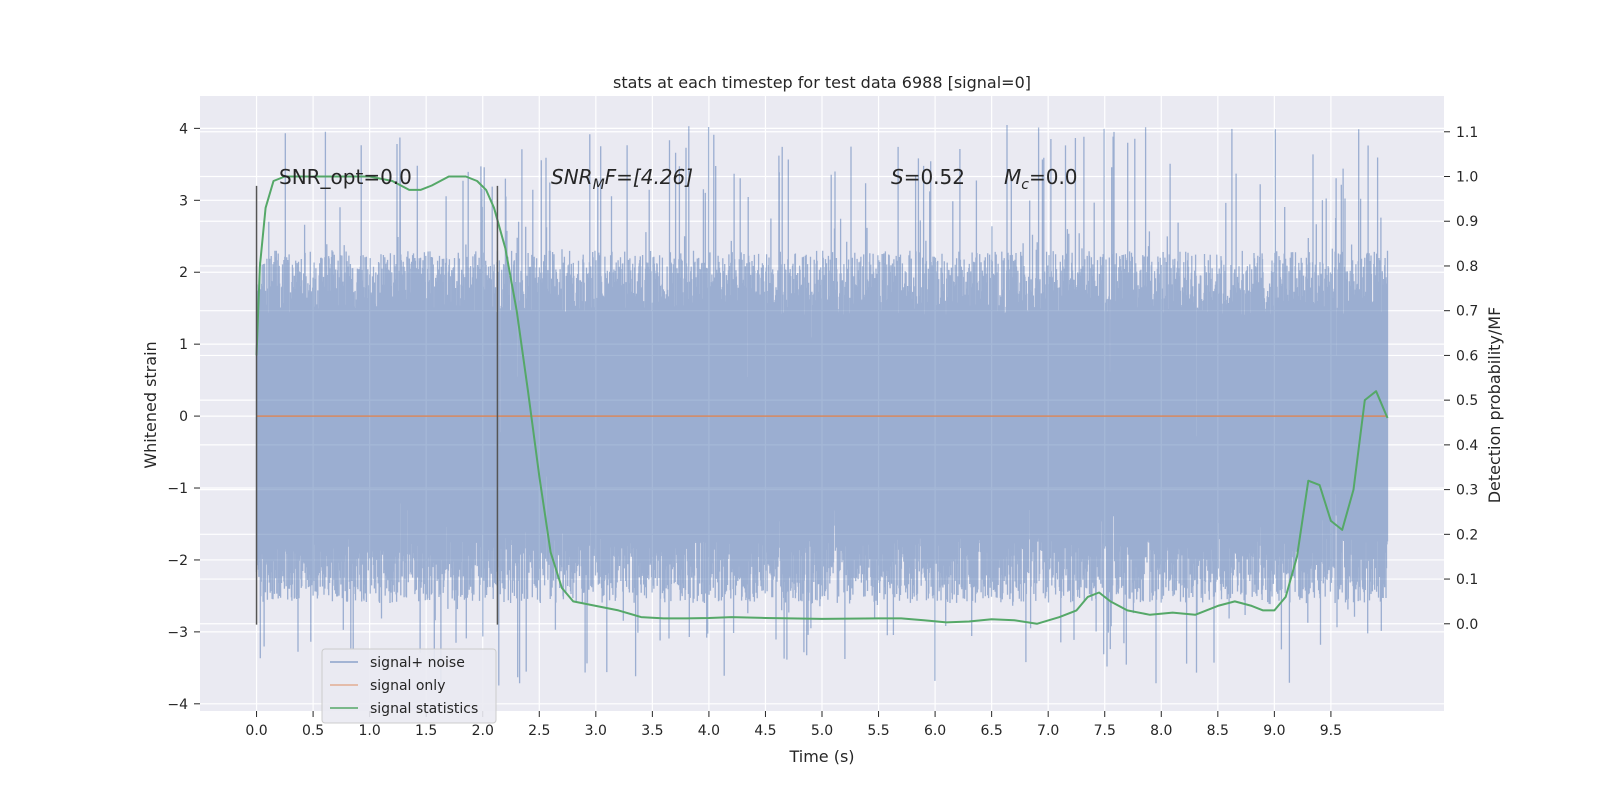  I want to click on annotation-mc: Mc=0.0, so click(1041, 179).